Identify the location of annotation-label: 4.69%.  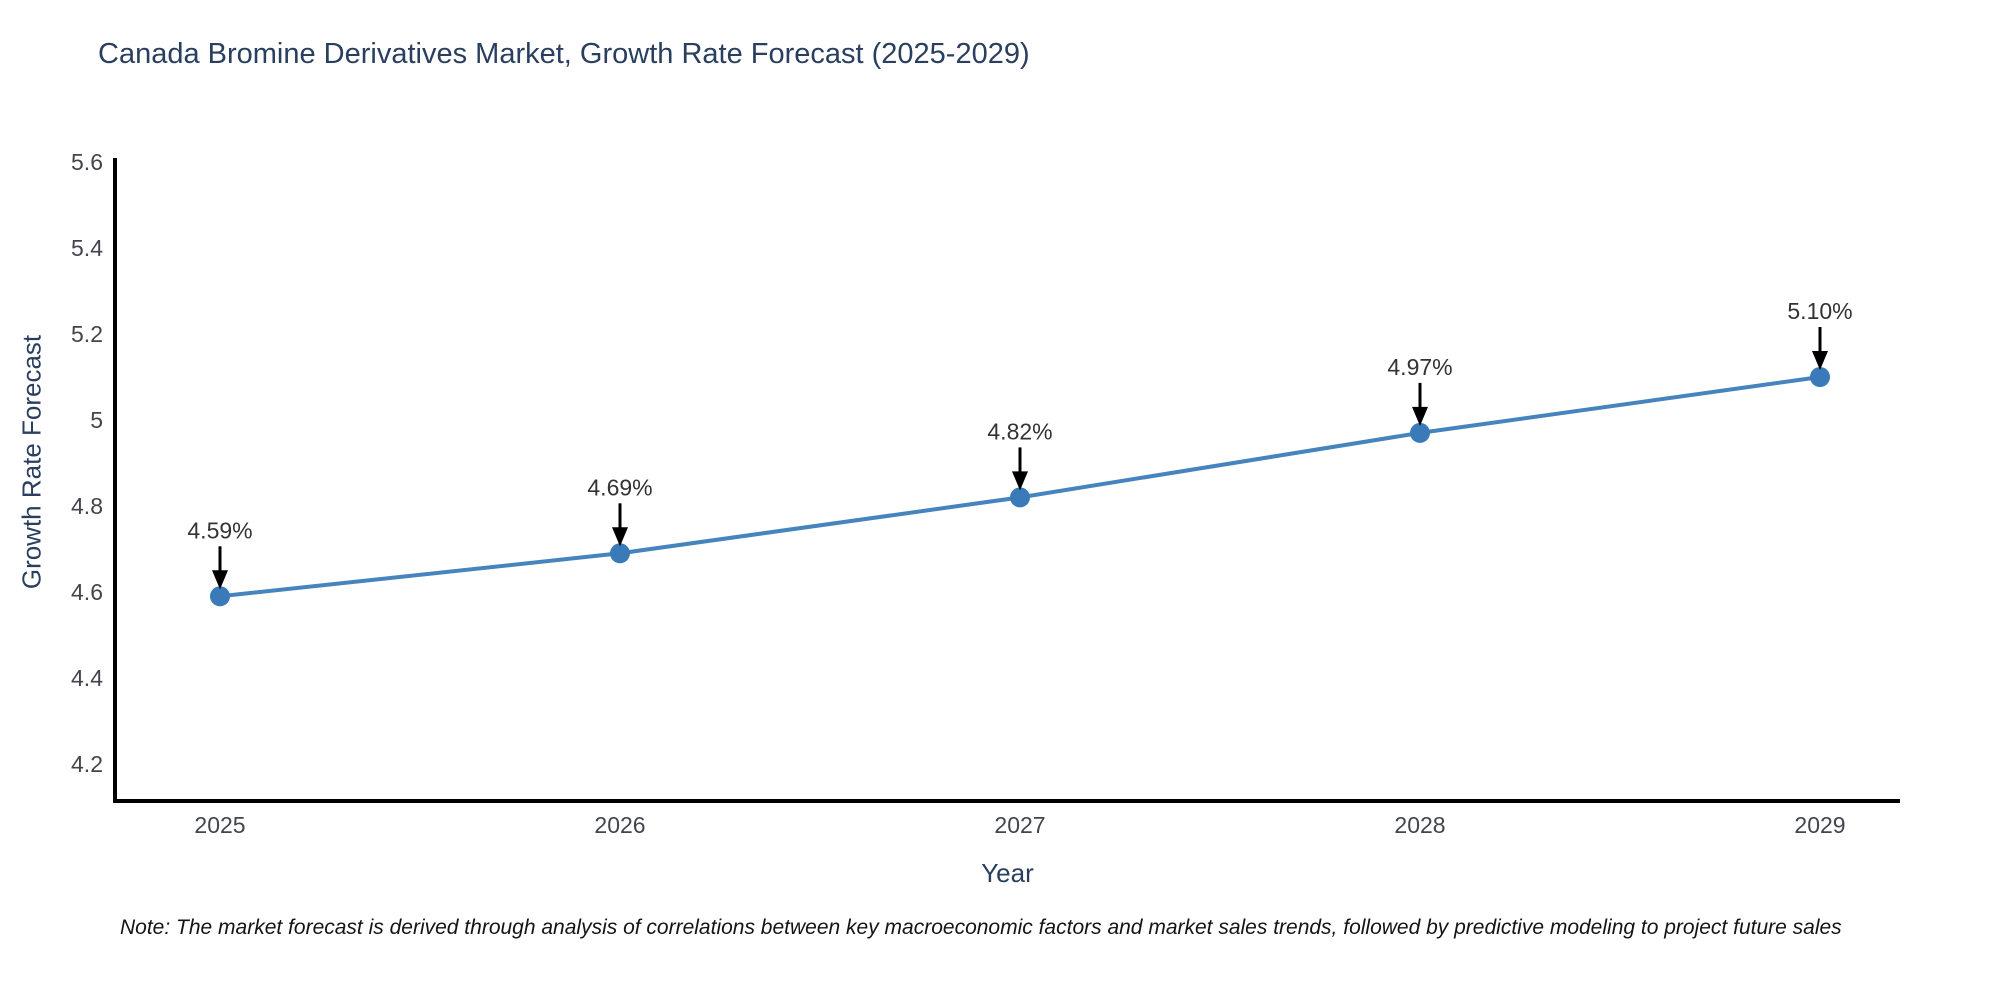
(619, 487).